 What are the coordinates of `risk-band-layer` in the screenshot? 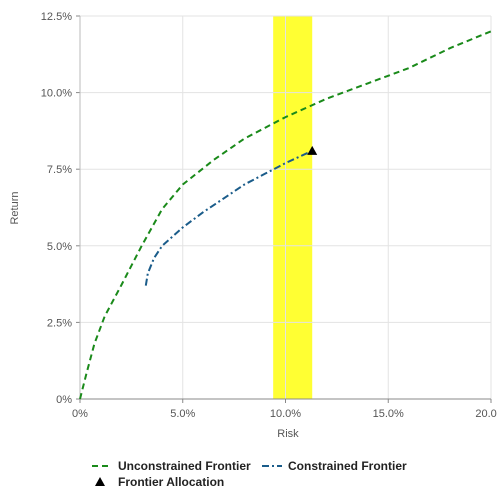 It's located at (293, 207).